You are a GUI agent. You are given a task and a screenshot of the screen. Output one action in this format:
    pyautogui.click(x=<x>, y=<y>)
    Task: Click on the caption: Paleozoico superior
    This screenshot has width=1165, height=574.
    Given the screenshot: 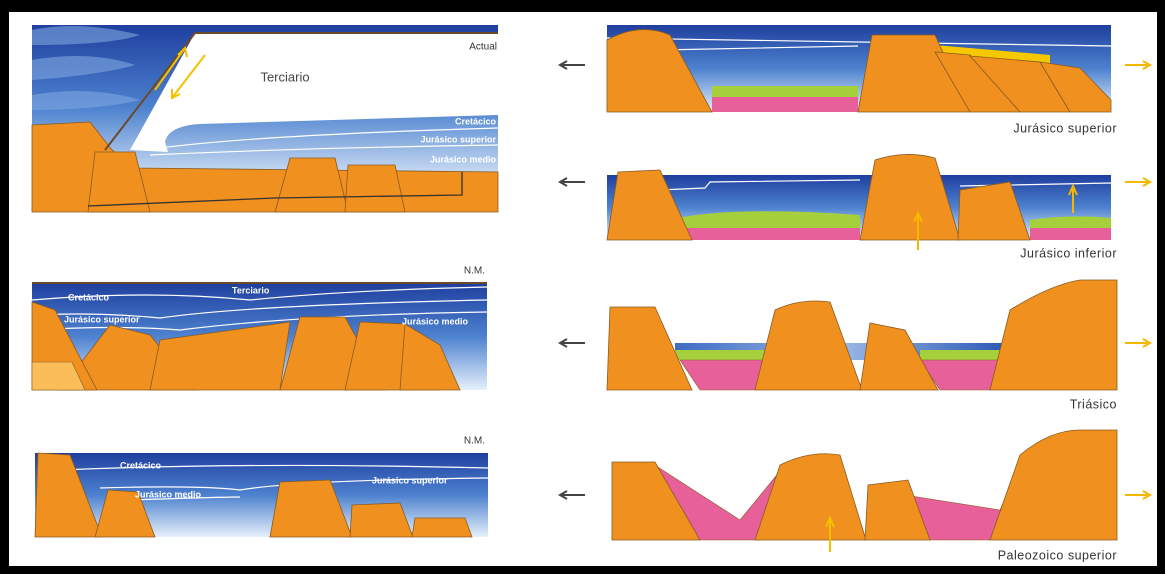 What is the action you would take?
    pyautogui.click(x=1057, y=555)
    